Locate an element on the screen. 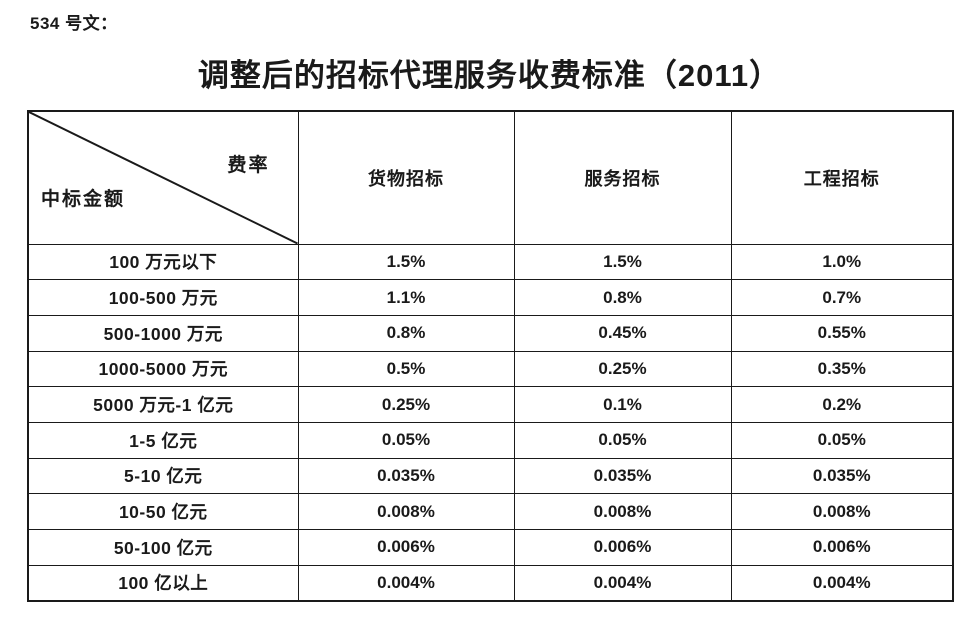 This screenshot has width=979, height=629. page-title: 调整后的招标代理服务收费标准（2011） is located at coordinates (489, 75).